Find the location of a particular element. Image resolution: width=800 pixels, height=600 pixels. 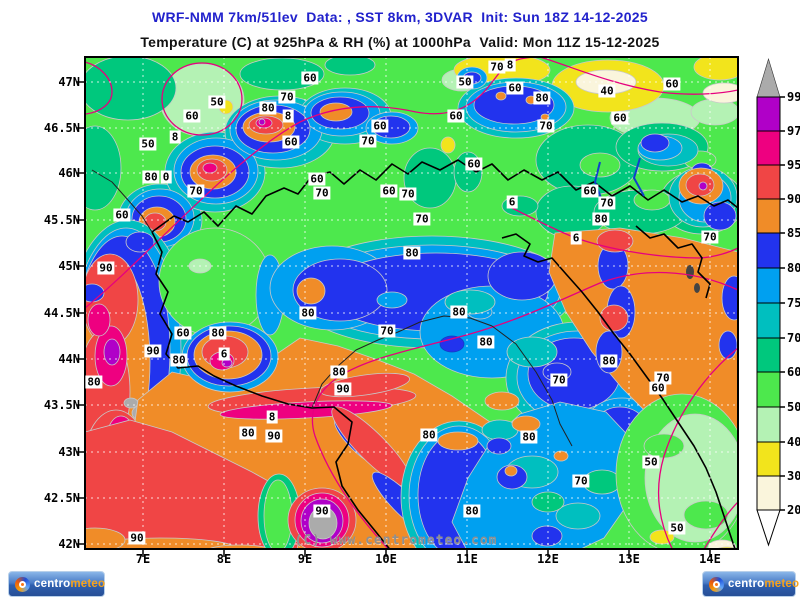

lat-tick-label: 42.5N is located at coordinates (61, 498).